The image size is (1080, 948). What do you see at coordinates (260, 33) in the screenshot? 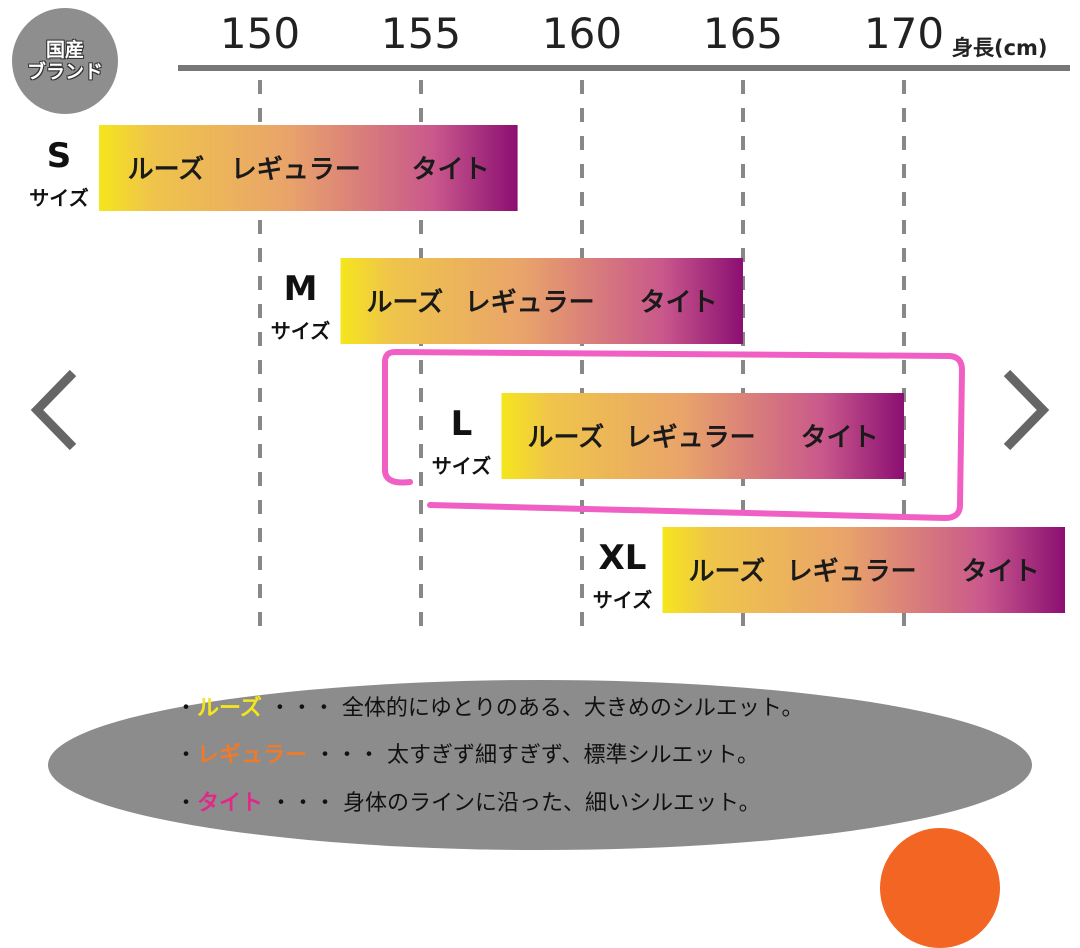
I see `x-tick-label: 150` at bounding box center [260, 33].